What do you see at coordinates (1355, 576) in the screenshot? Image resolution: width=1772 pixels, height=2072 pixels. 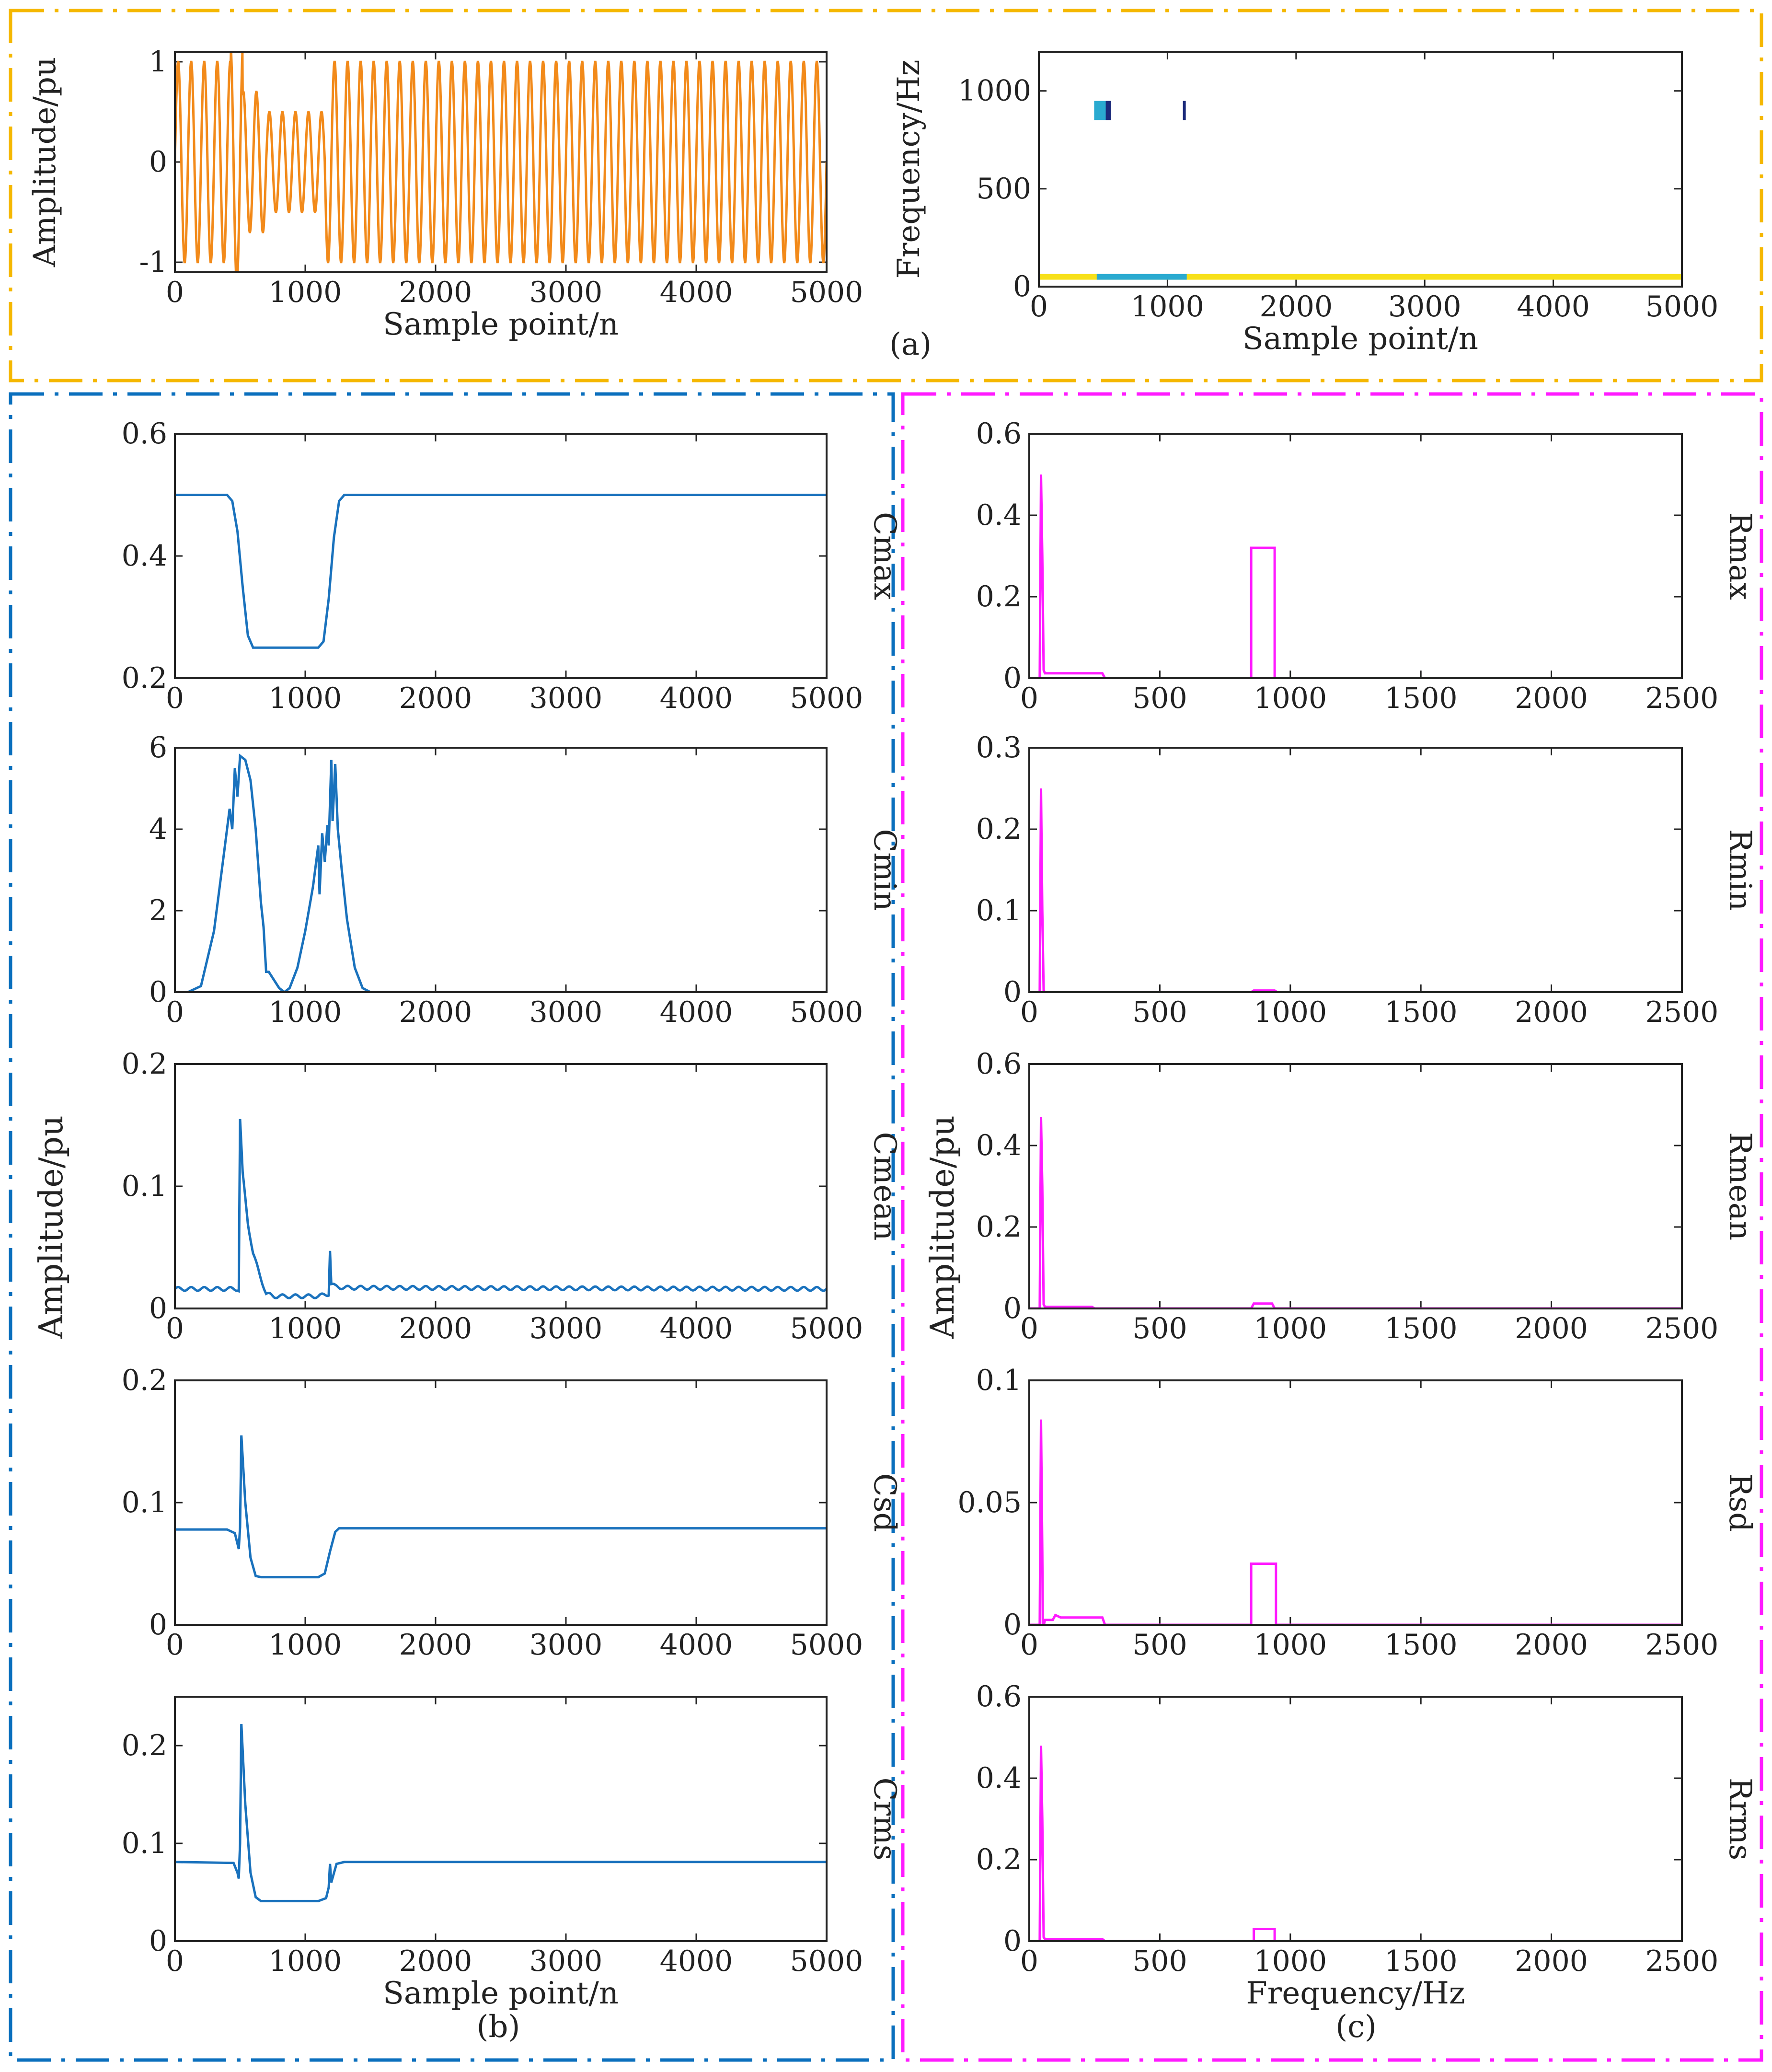 I see `series-line-Rmax` at bounding box center [1355, 576].